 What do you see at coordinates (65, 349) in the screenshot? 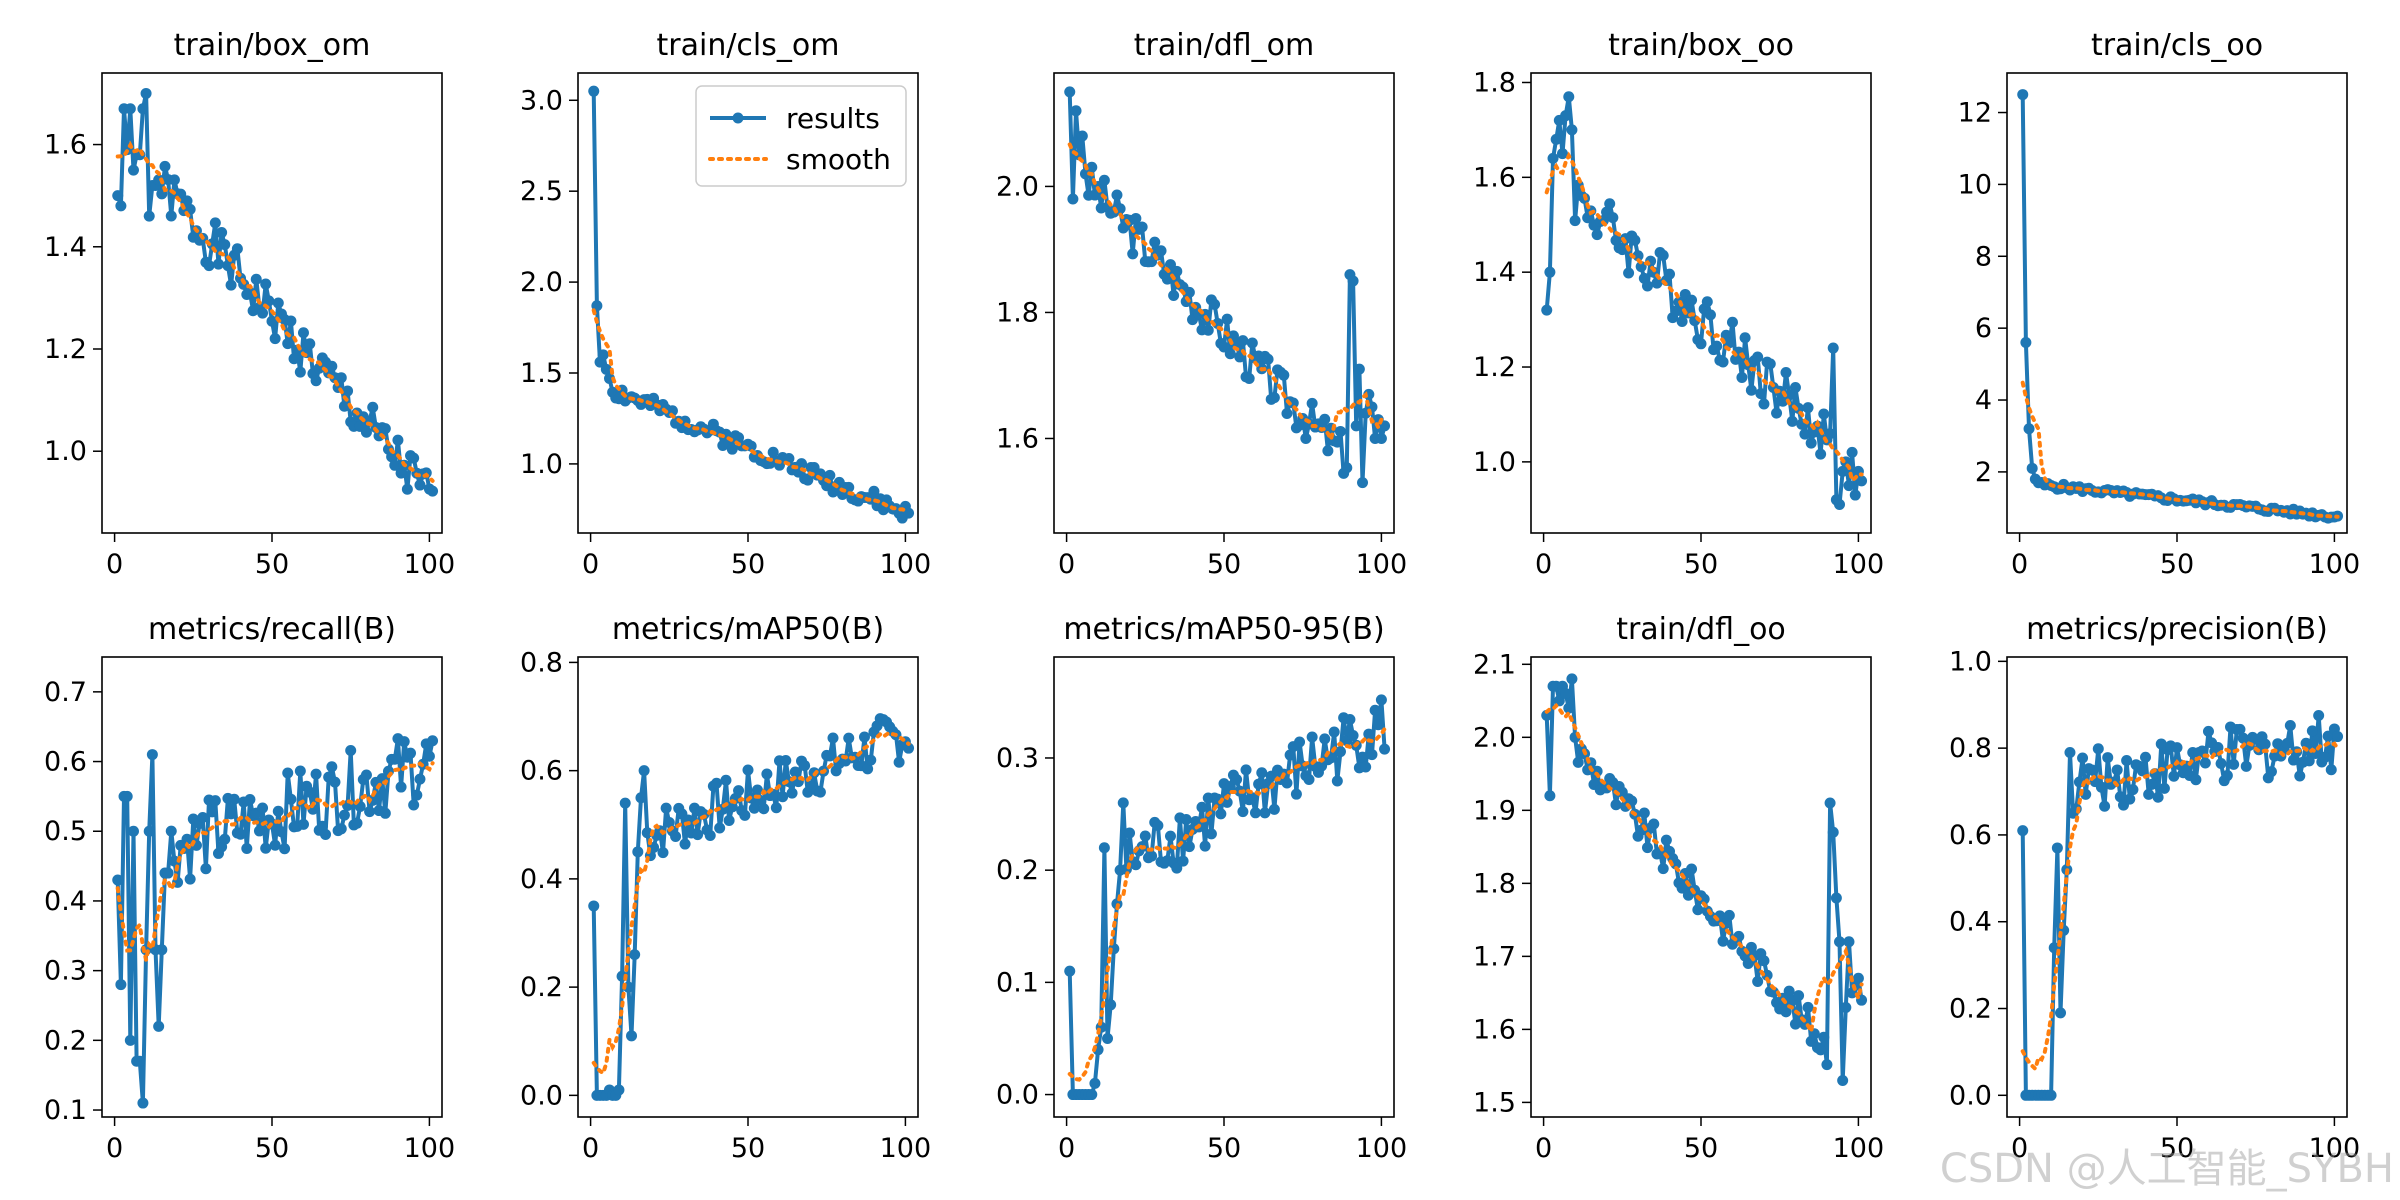
I see `y-tick-label: 1.2` at bounding box center [65, 349].